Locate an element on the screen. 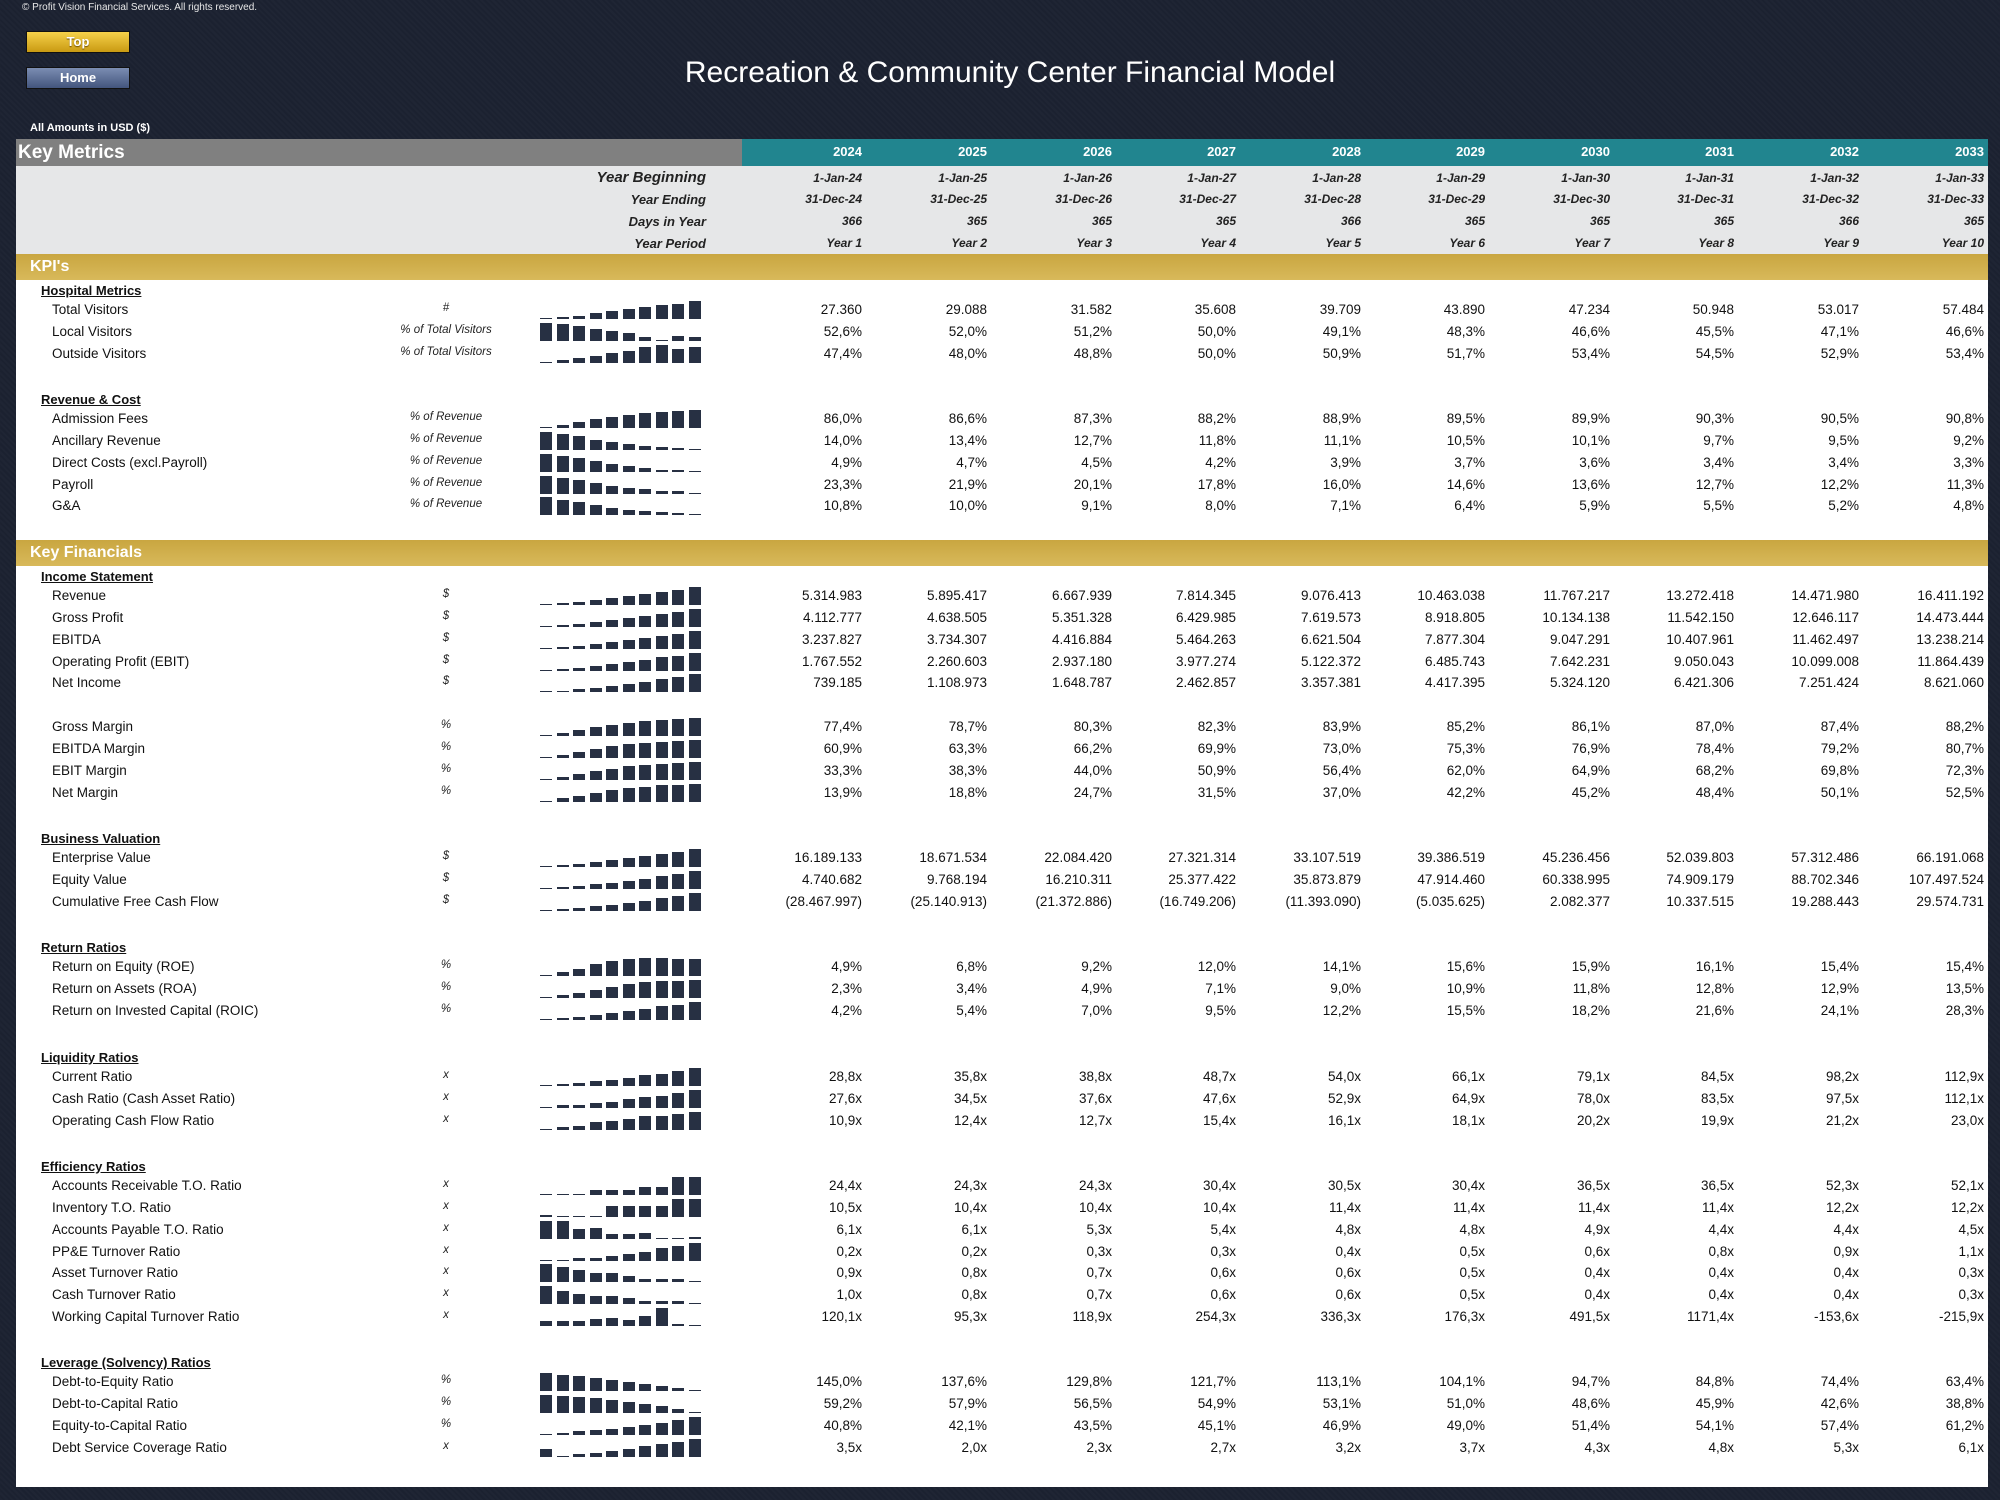 This screenshot has width=2000, height=1500. metric-value: 0,6x is located at coordinates (1348, 1295).